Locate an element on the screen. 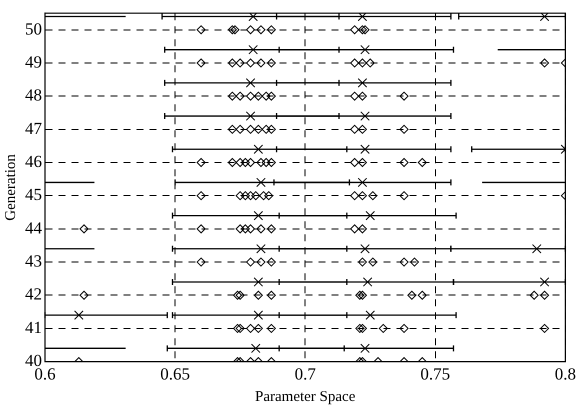  x-tick-label: 0.75 is located at coordinates (435, 374).